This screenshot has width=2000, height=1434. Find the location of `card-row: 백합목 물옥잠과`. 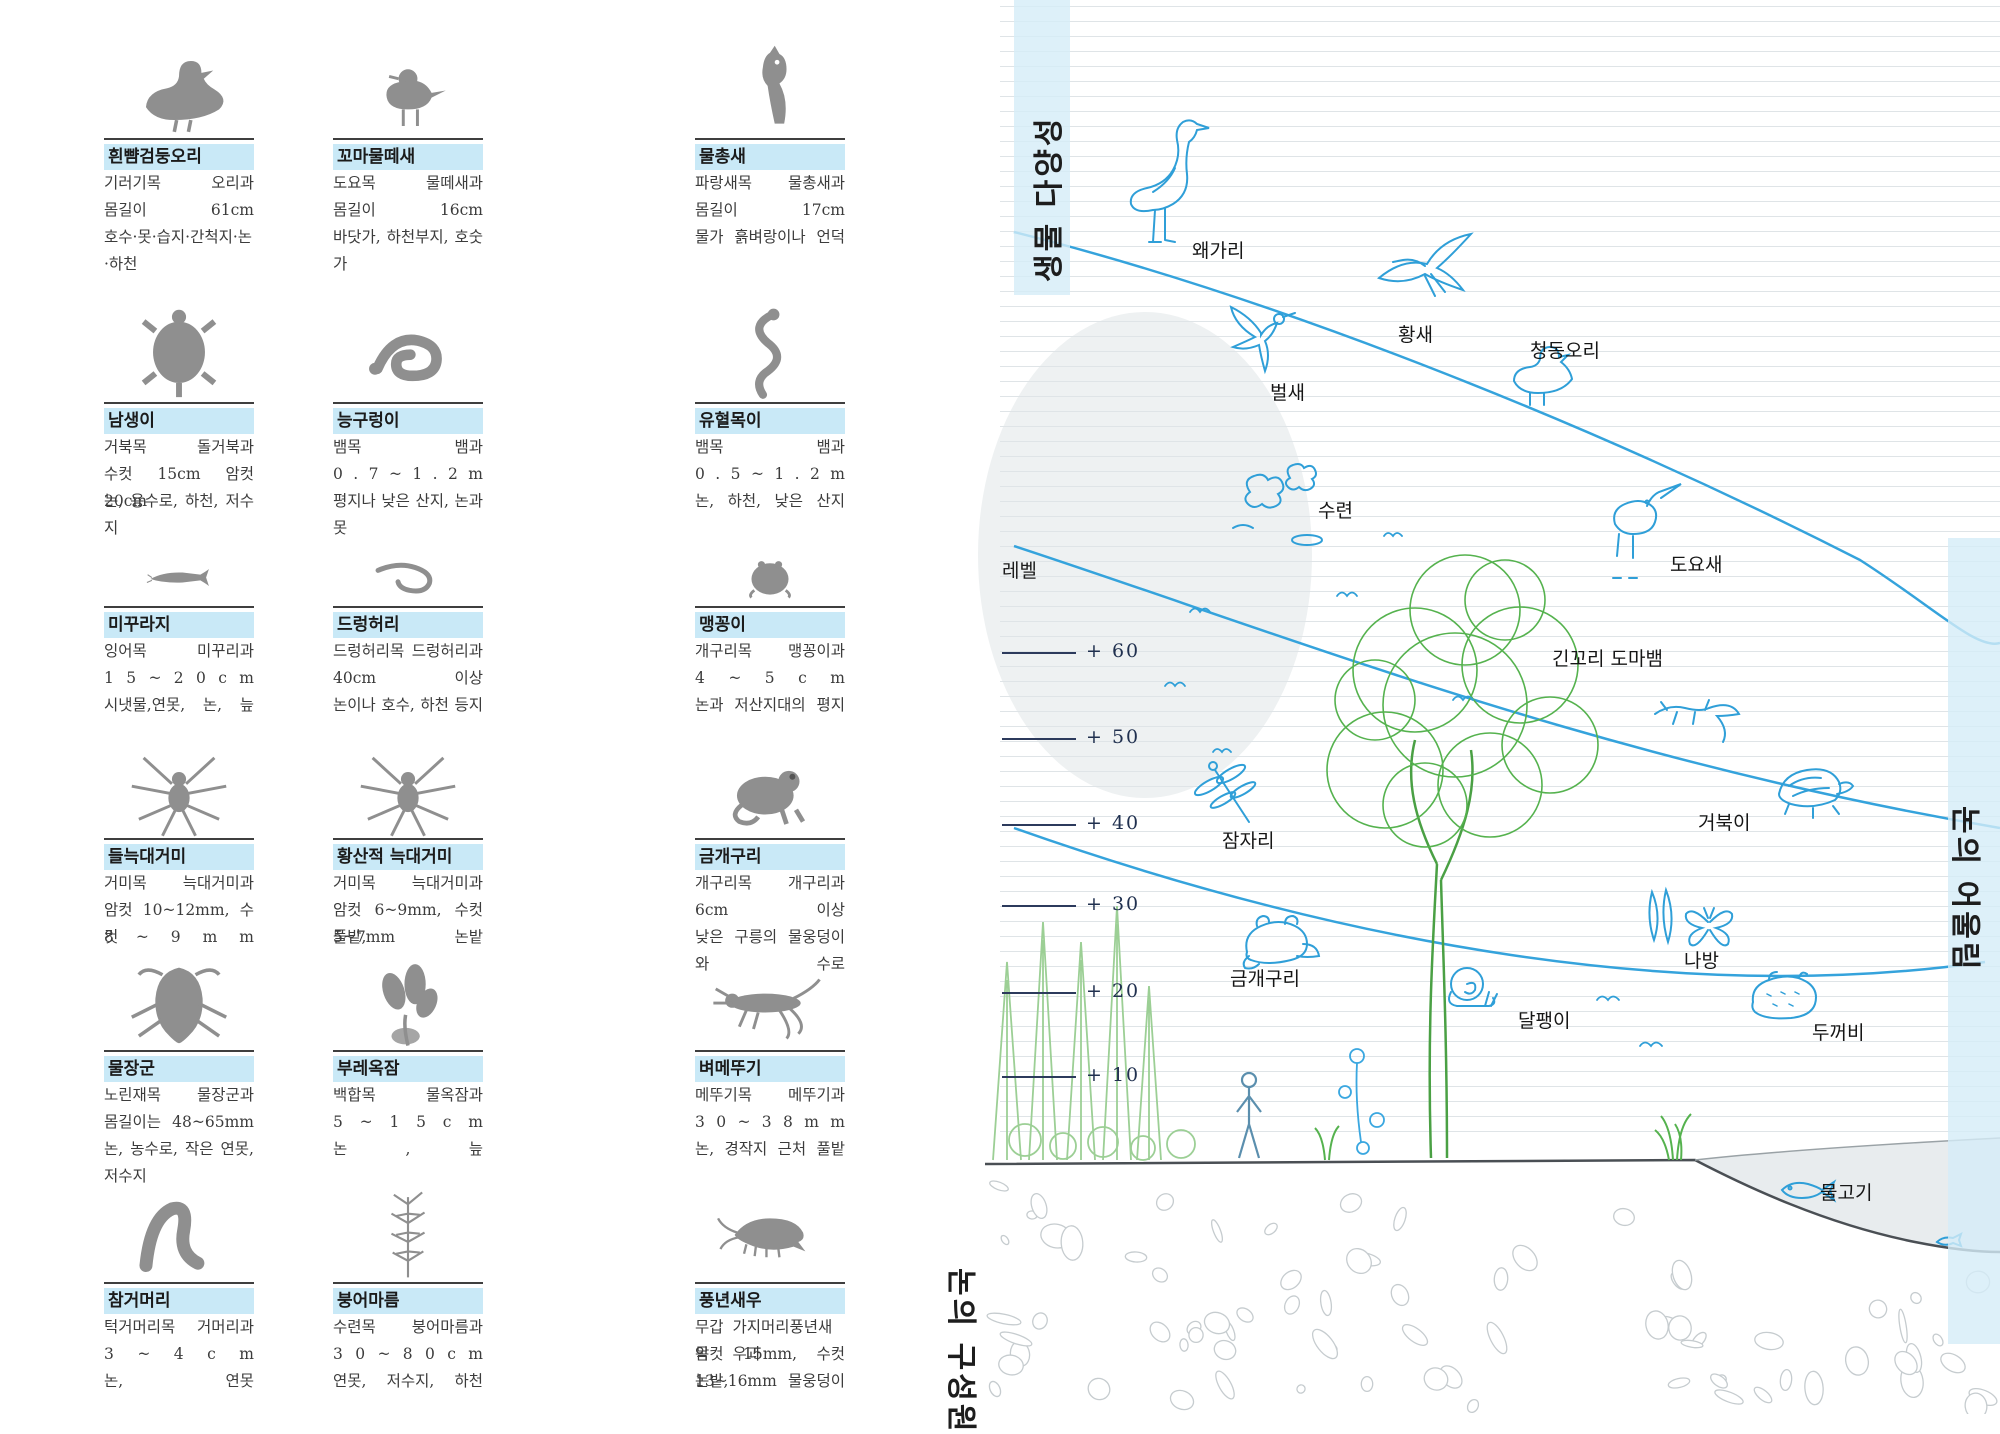

card-row: 백합목 물옥잠과 is located at coordinates (408, 1095).